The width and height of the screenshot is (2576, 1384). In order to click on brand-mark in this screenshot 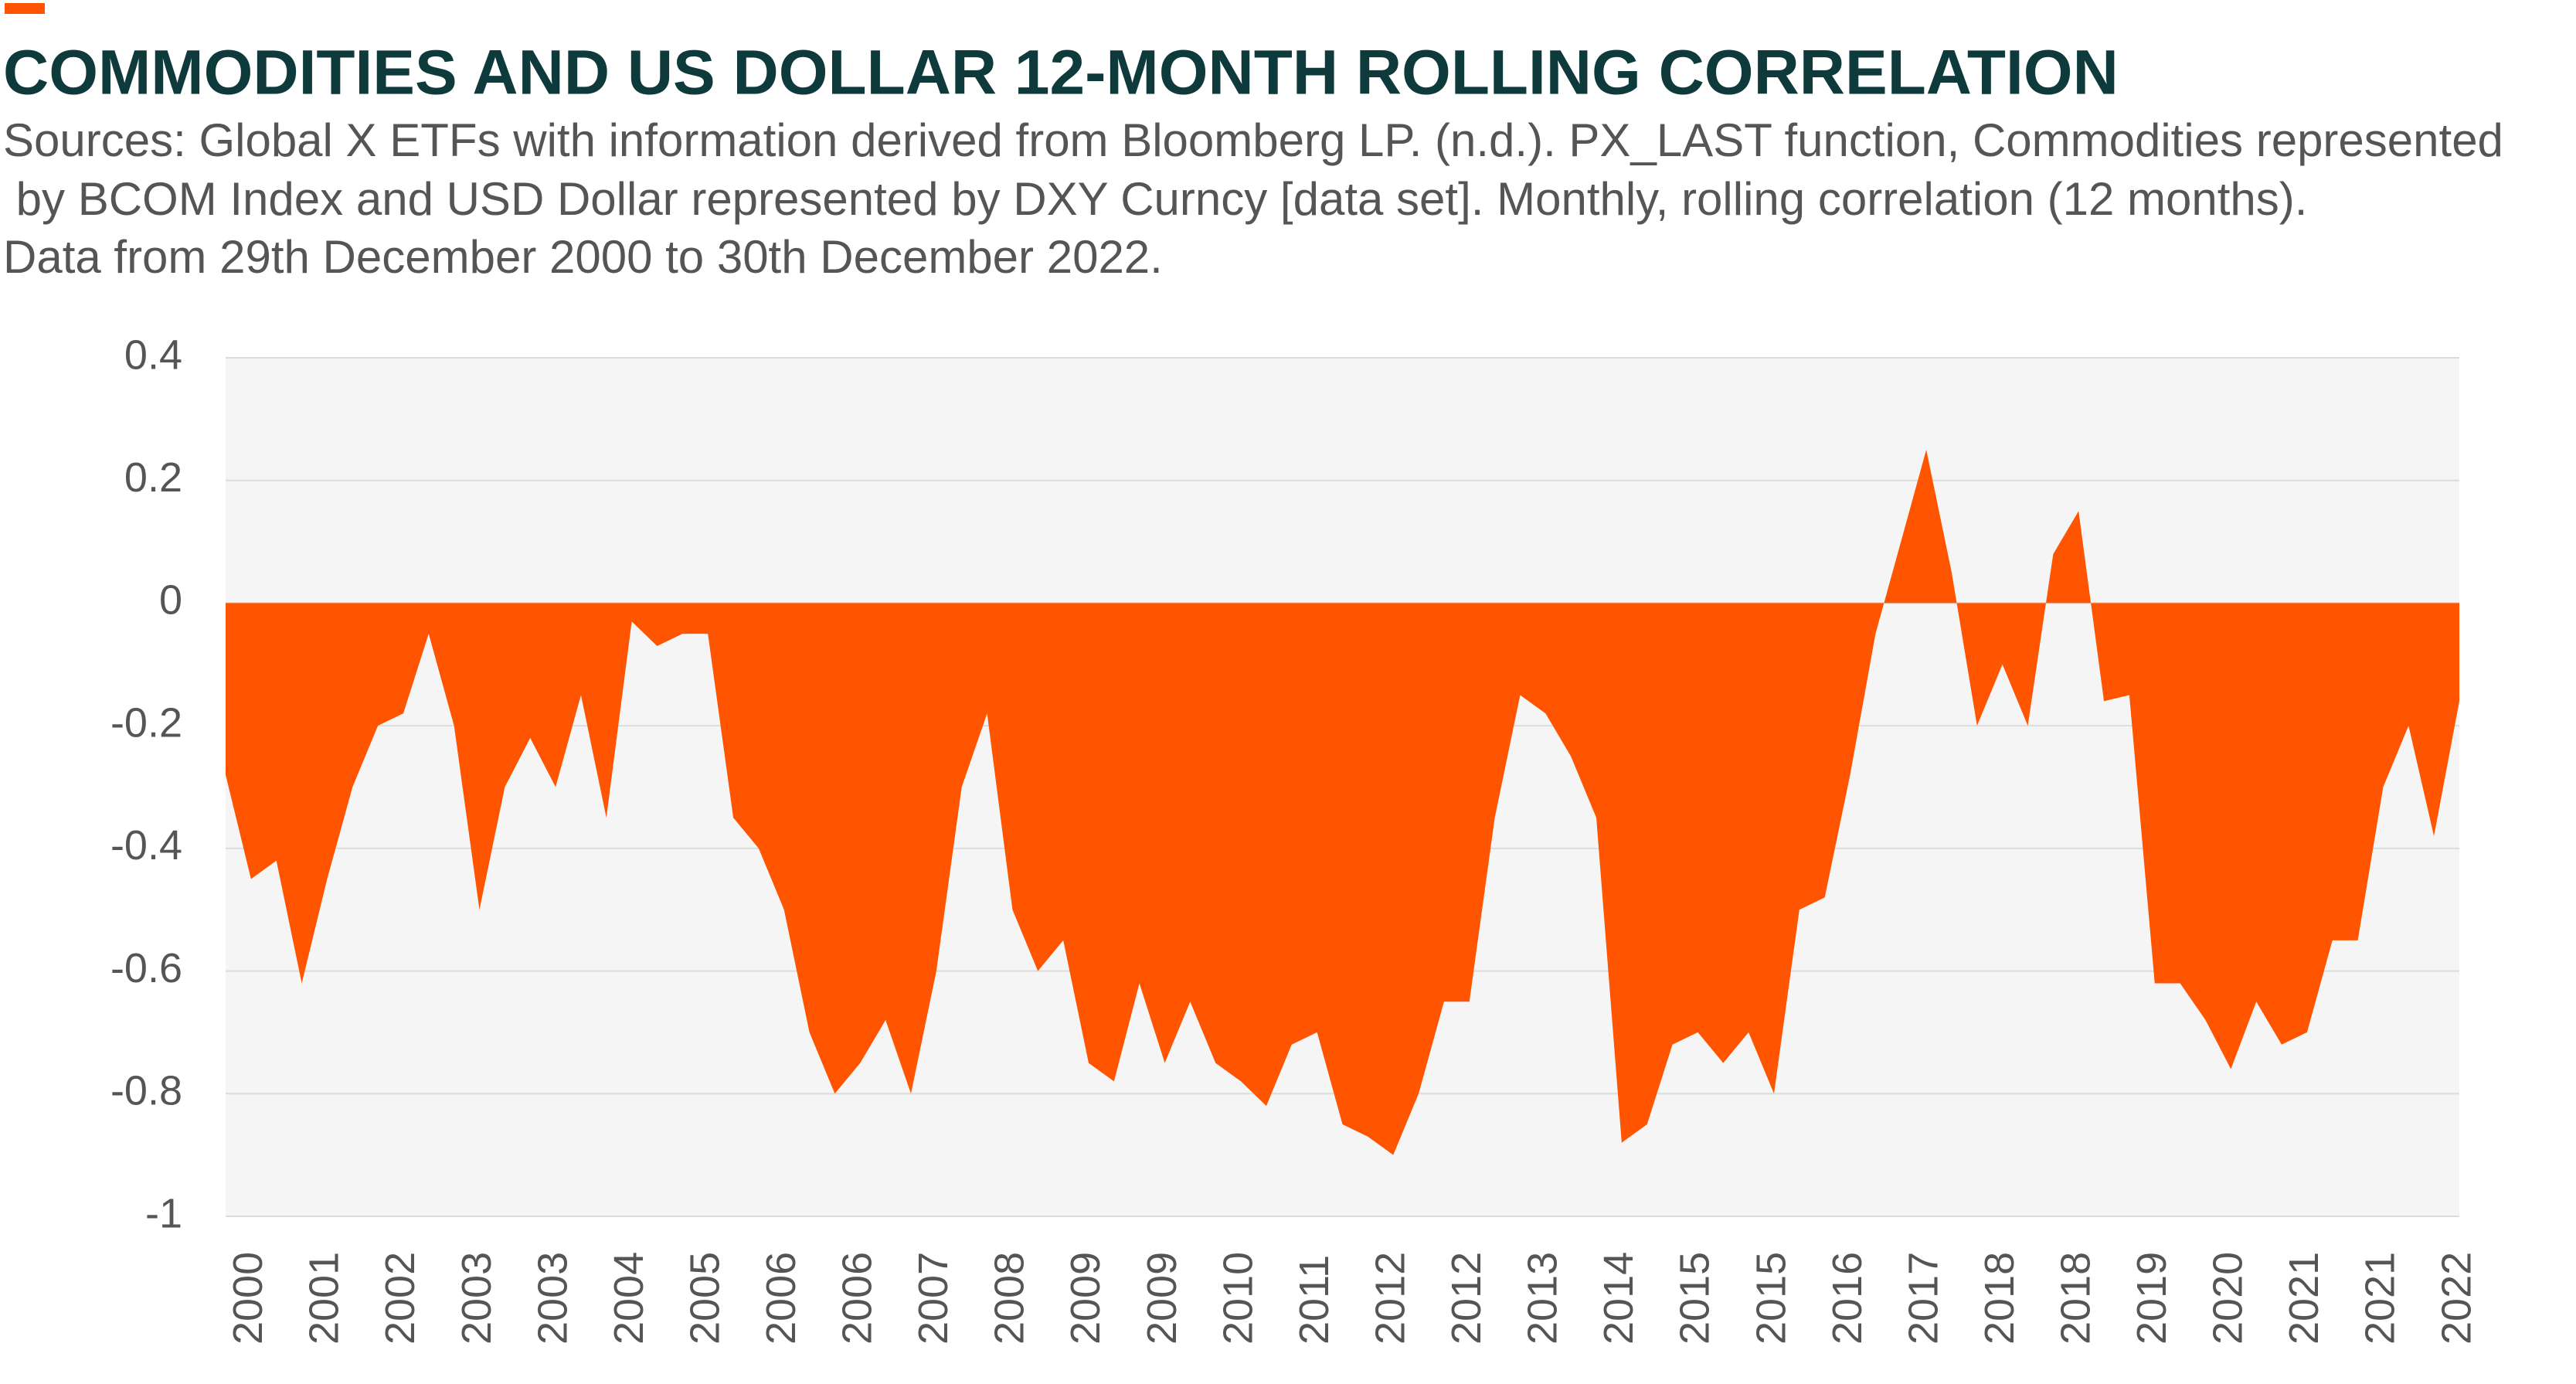, I will do `click(25, 8)`.